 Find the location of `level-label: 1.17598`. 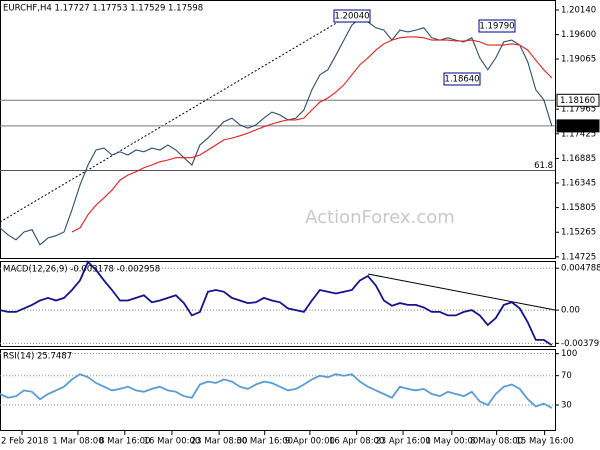

level-label: 1.17598 is located at coordinates (577, 126).